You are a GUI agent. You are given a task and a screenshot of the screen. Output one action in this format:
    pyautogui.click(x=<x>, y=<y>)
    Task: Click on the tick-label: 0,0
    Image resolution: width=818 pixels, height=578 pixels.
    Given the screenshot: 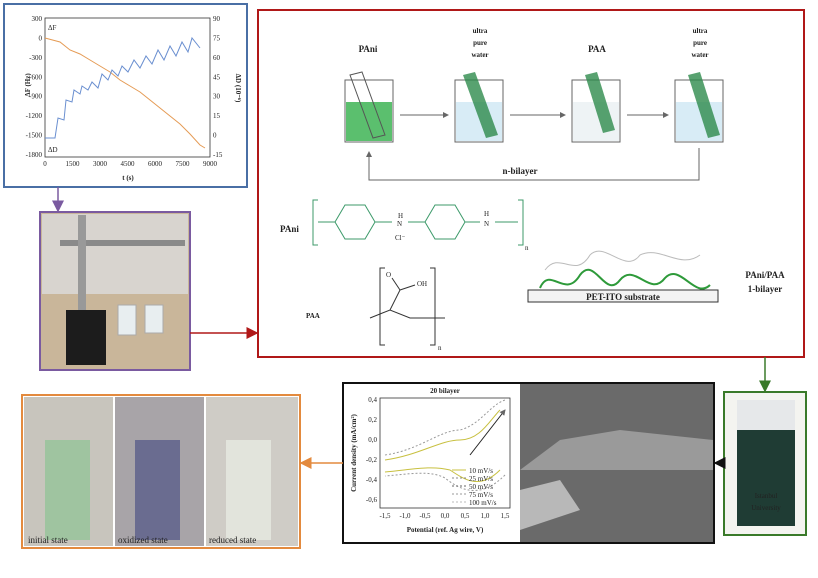 What is the action you would take?
    pyautogui.click(x=372, y=440)
    